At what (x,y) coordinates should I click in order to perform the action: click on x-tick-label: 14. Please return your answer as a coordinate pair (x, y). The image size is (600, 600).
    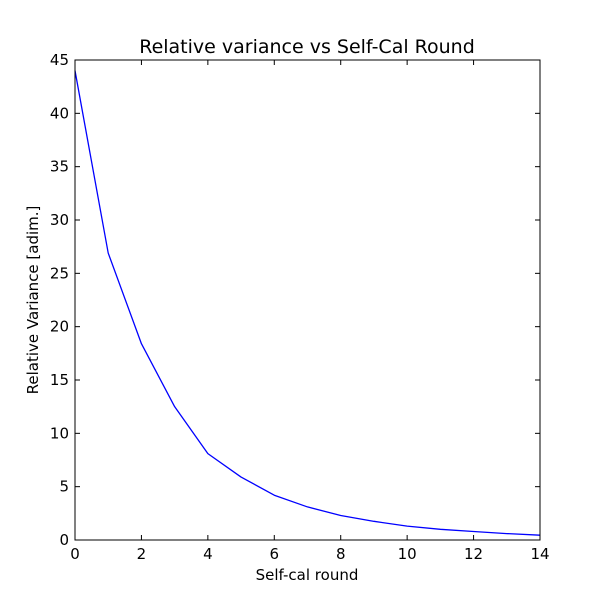
    Looking at the image, I should click on (539, 554).